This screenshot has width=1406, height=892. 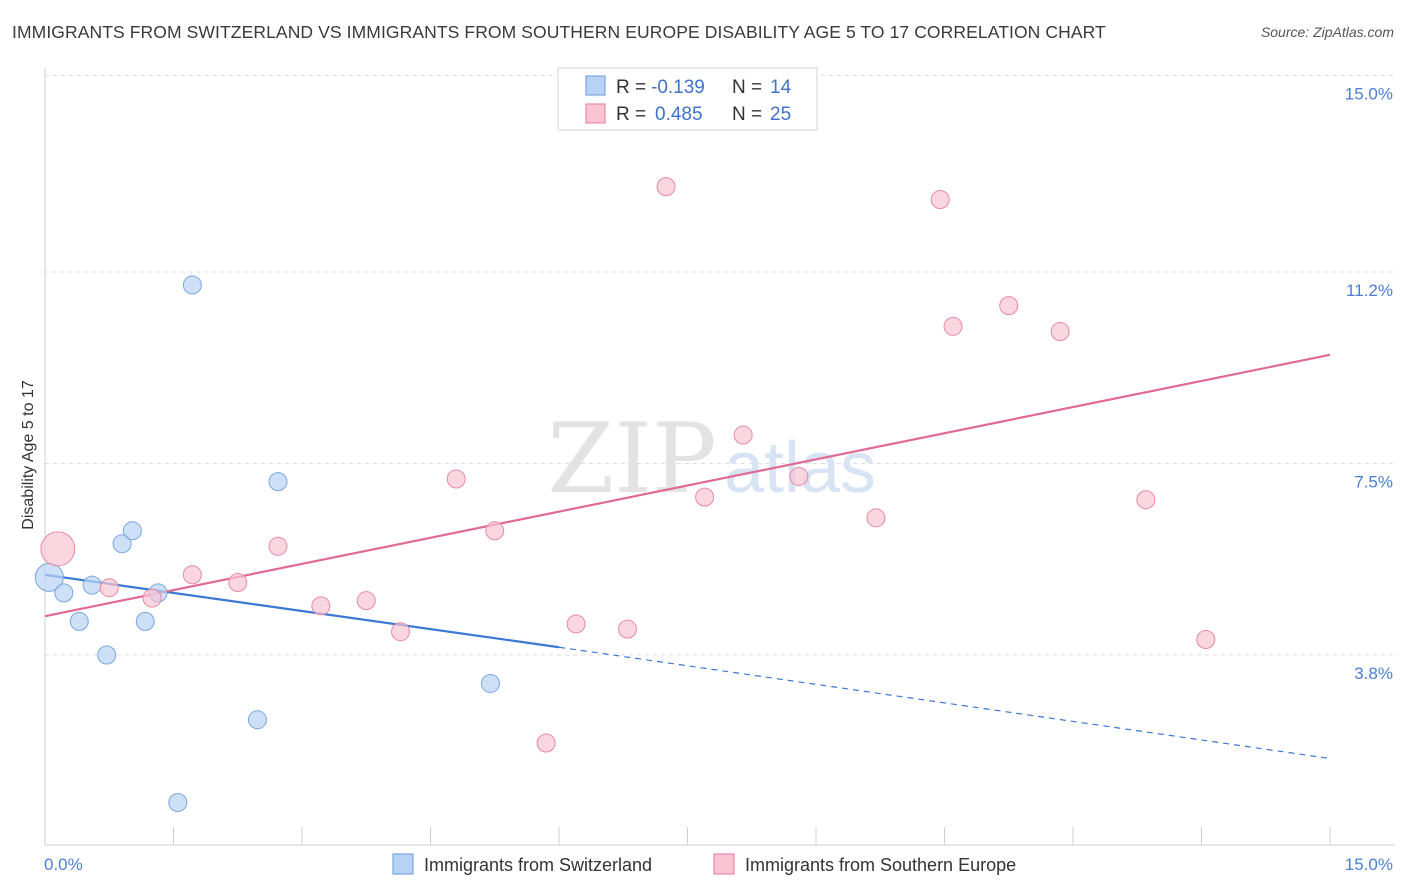 I want to click on y-tick-label: 11.2%, so click(x=1369, y=290).